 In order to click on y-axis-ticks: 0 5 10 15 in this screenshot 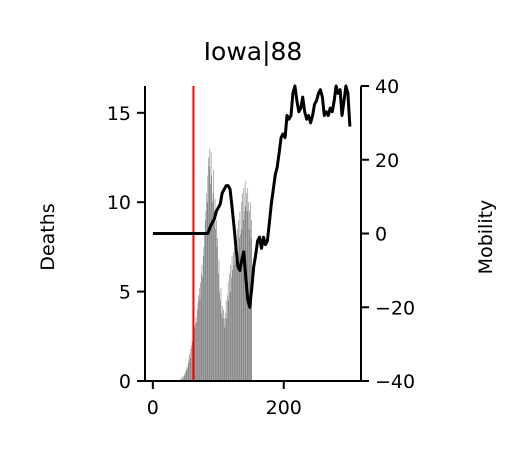, I will do `click(126, 248)`.